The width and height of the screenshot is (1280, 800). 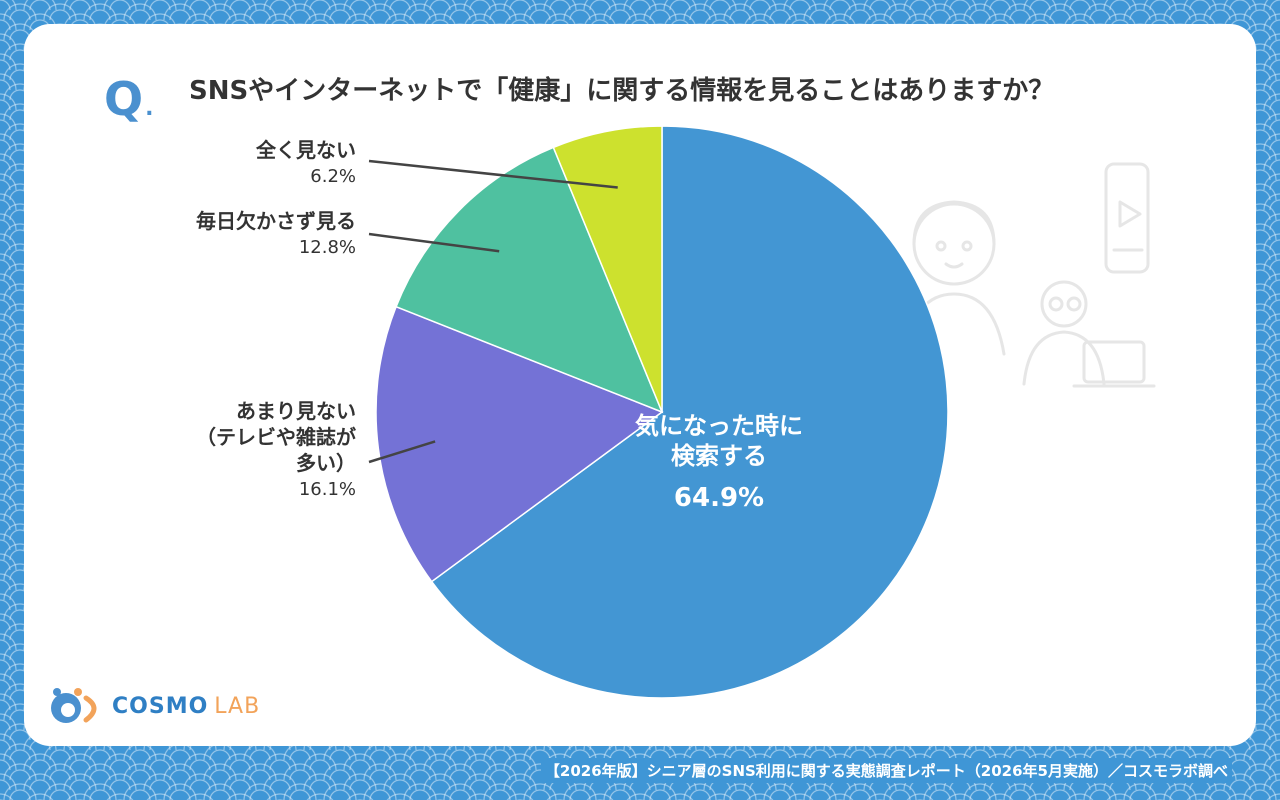 What do you see at coordinates (306, 164) in the screenshot?
I see `label-zen-ku-minai: 全く見ない 6.2%` at bounding box center [306, 164].